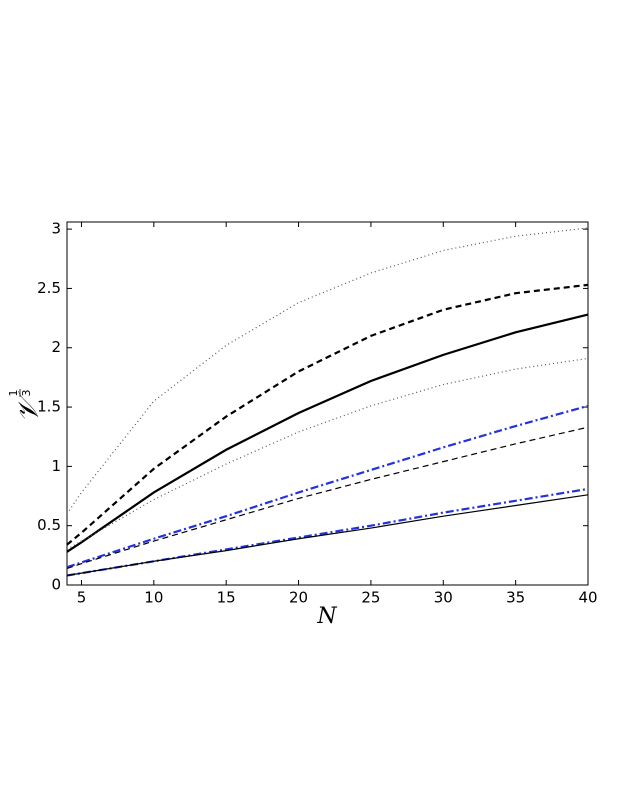 The height and width of the screenshot is (806, 623). I want to click on y-axis-exponent-denominator: 3, so click(26, 393).